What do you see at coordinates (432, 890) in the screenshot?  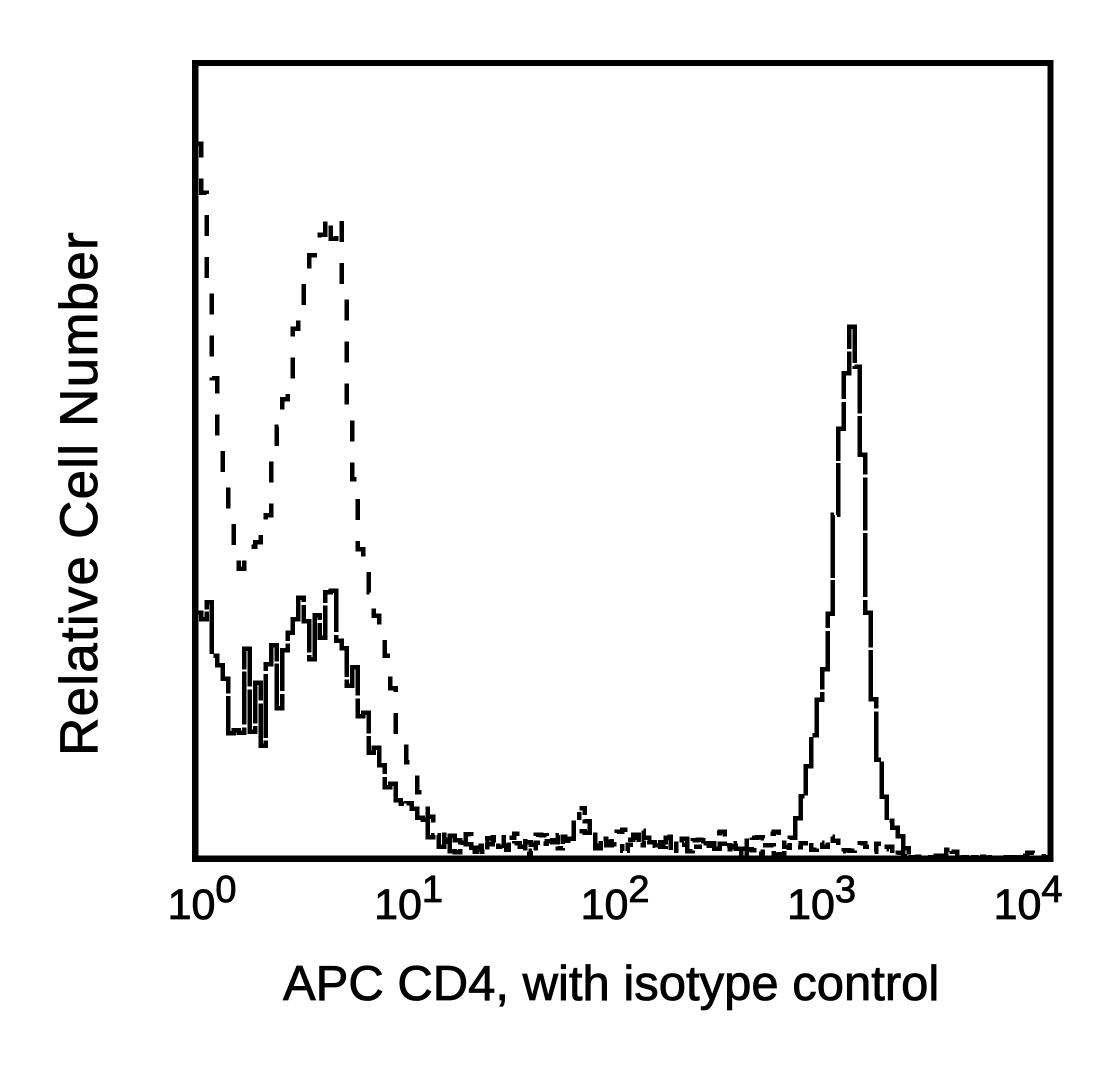 I see `svg-text: 1` at bounding box center [432, 890].